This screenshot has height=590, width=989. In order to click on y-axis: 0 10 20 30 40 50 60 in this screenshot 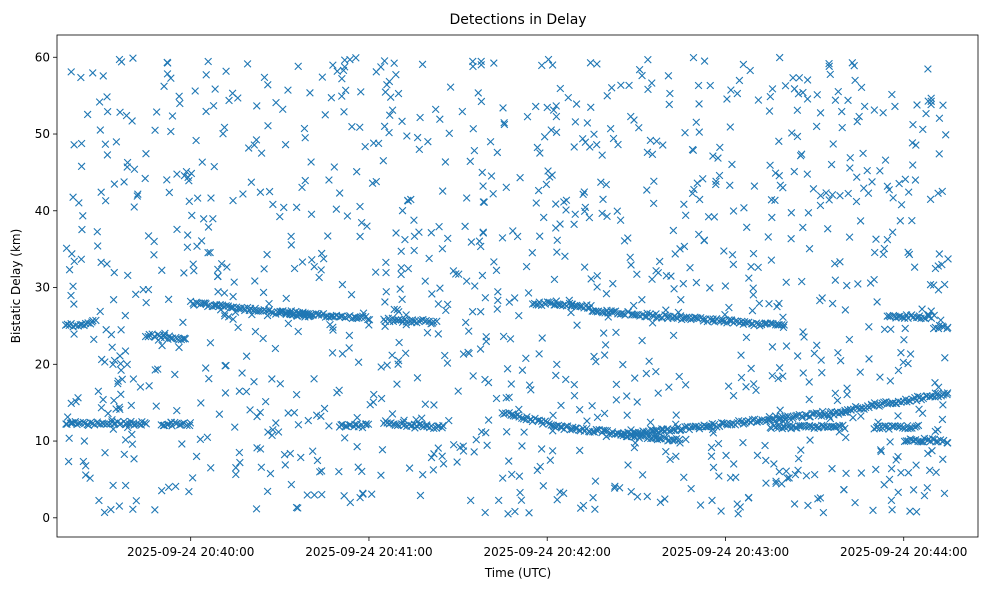, I will do `click(46, 287)`.